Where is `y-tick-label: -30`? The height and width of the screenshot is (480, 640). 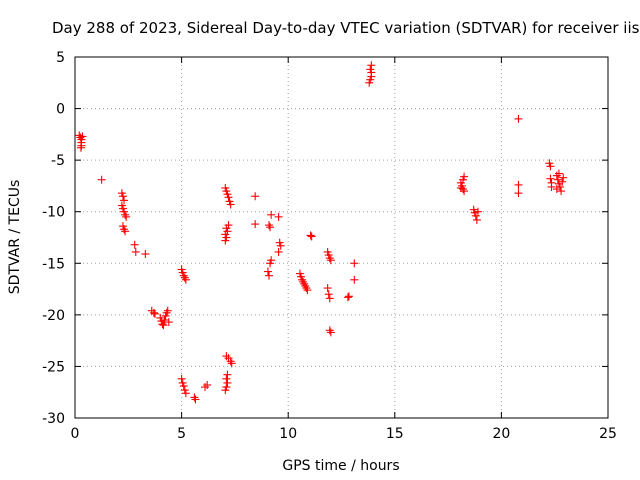 y-tick-label: -30 is located at coordinates (53, 419).